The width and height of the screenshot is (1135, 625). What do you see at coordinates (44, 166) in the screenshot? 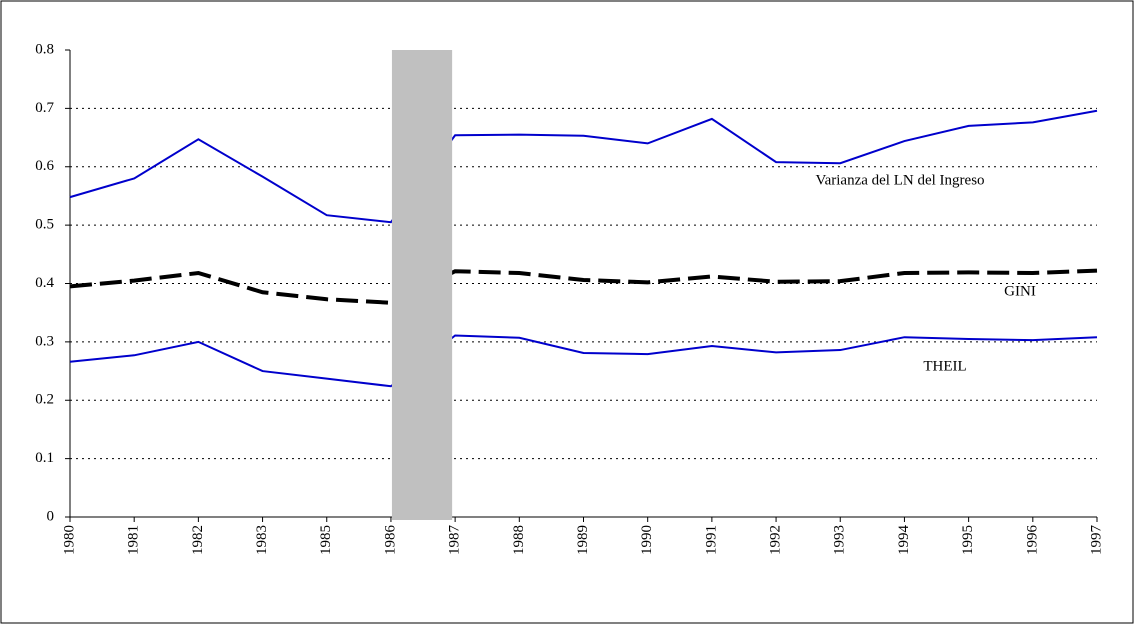
I see `y-tick-label: 0.6` at bounding box center [44, 166].